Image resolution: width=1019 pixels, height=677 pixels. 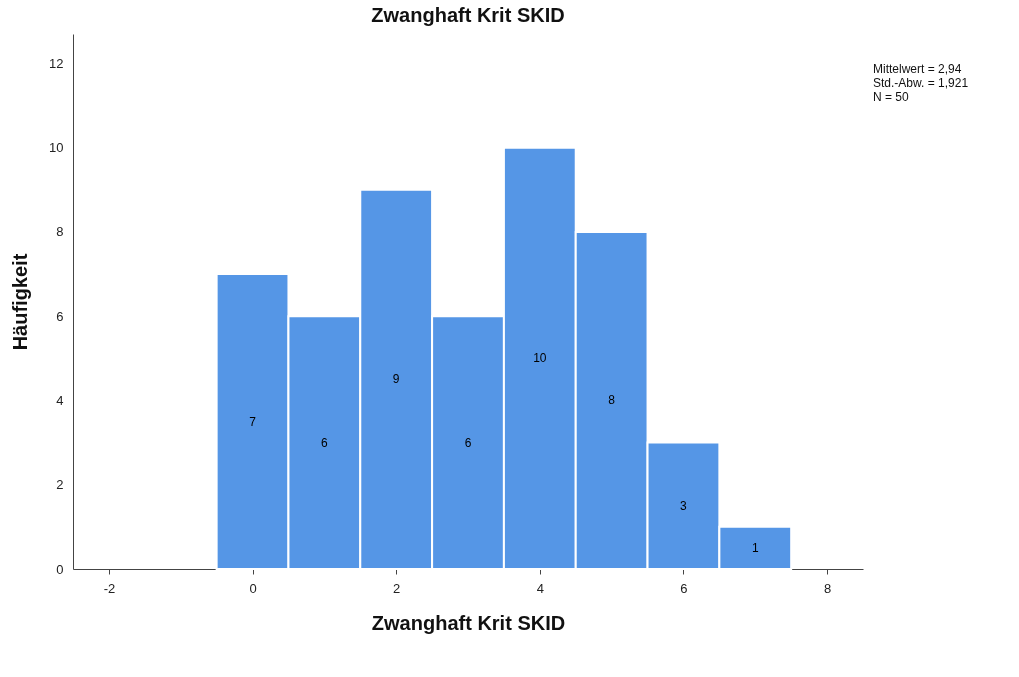 I want to click on x-tick-label: 6, so click(x=684, y=588).